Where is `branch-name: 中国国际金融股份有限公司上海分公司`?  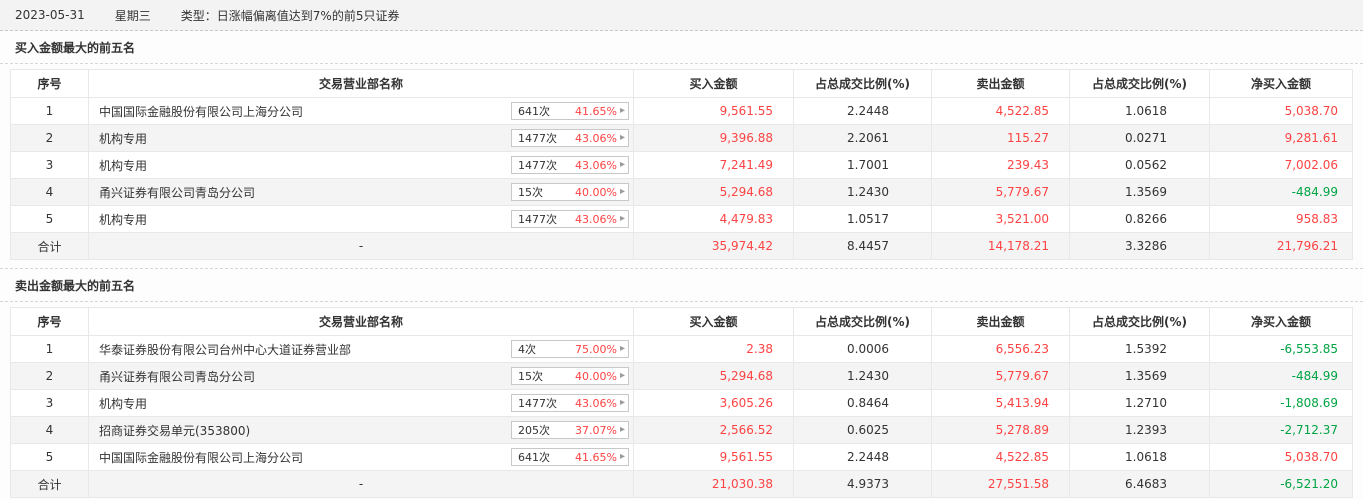 branch-name: 中国国际金融股份有限公司上海分公司 is located at coordinates (201, 111).